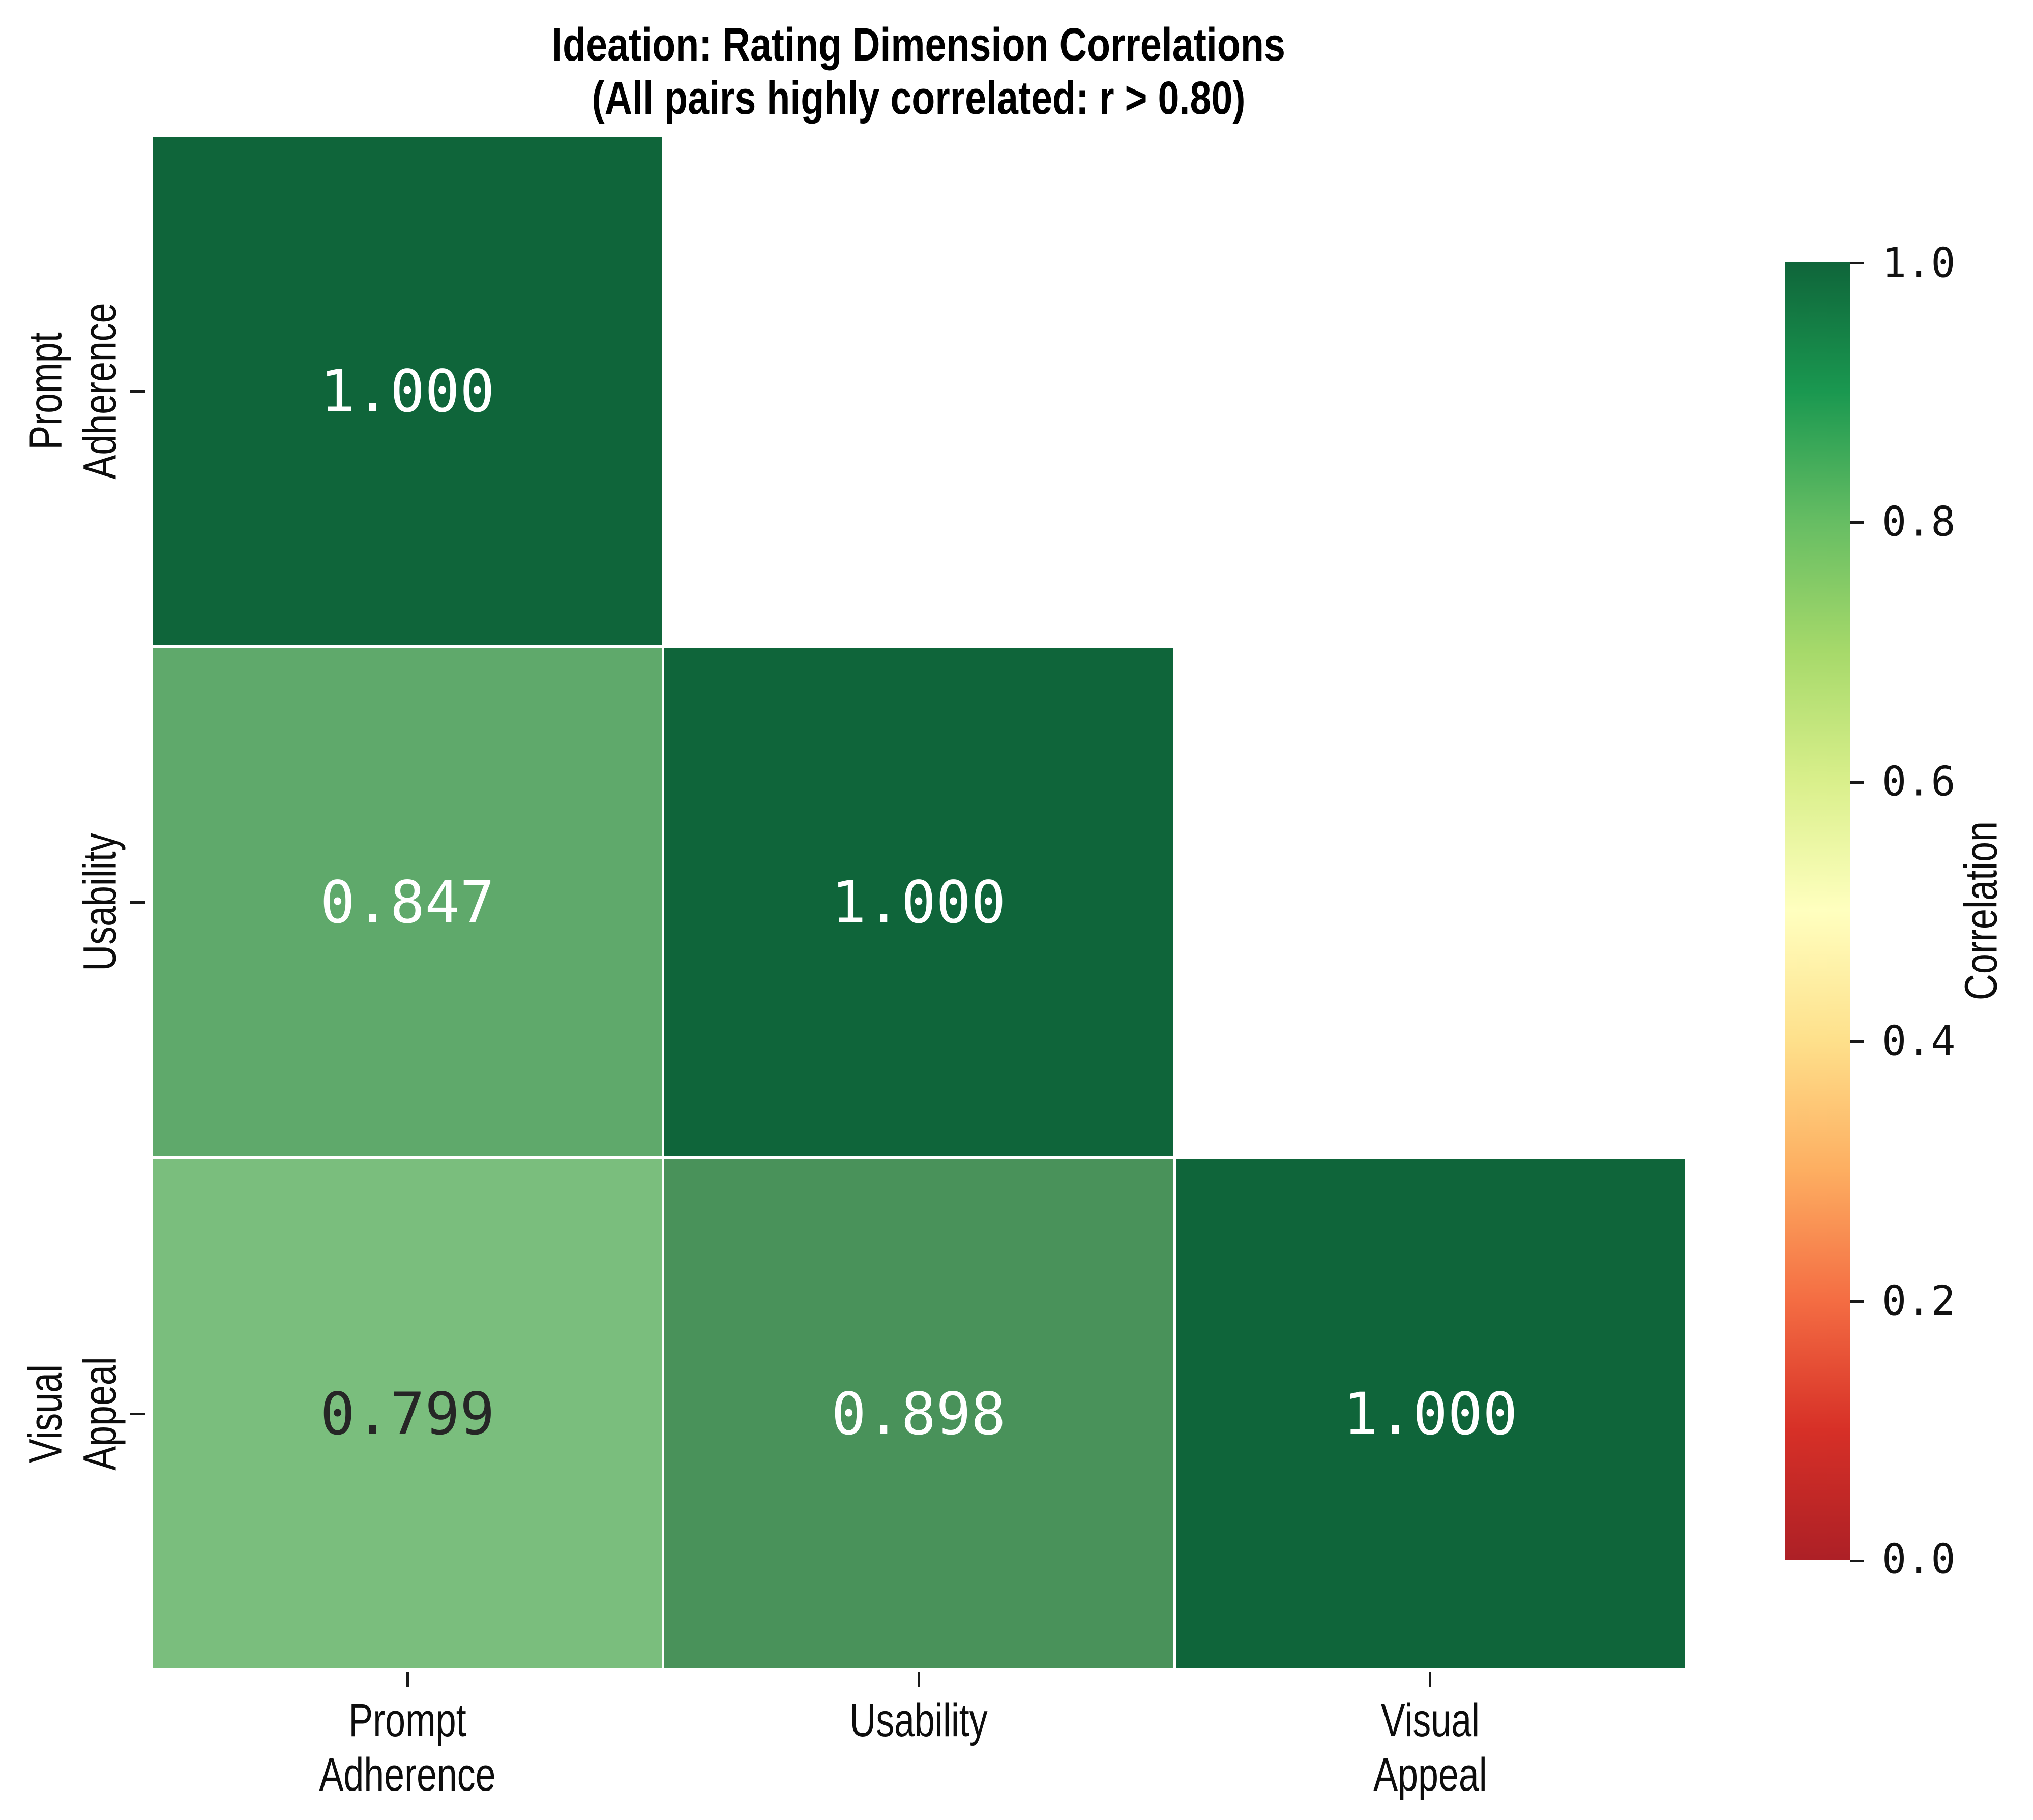 This screenshot has height=1820, width=2033. What do you see at coordinates (1857, 1561) in the screenshot?
I see `colorbar-tick-0.0` at bounding box center [1857, 1561].